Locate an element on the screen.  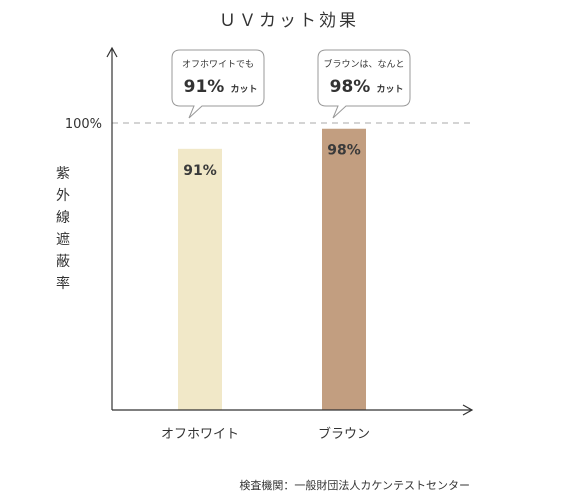
y-axis-label-char: 蔽 is located at coordinates (63, 262).